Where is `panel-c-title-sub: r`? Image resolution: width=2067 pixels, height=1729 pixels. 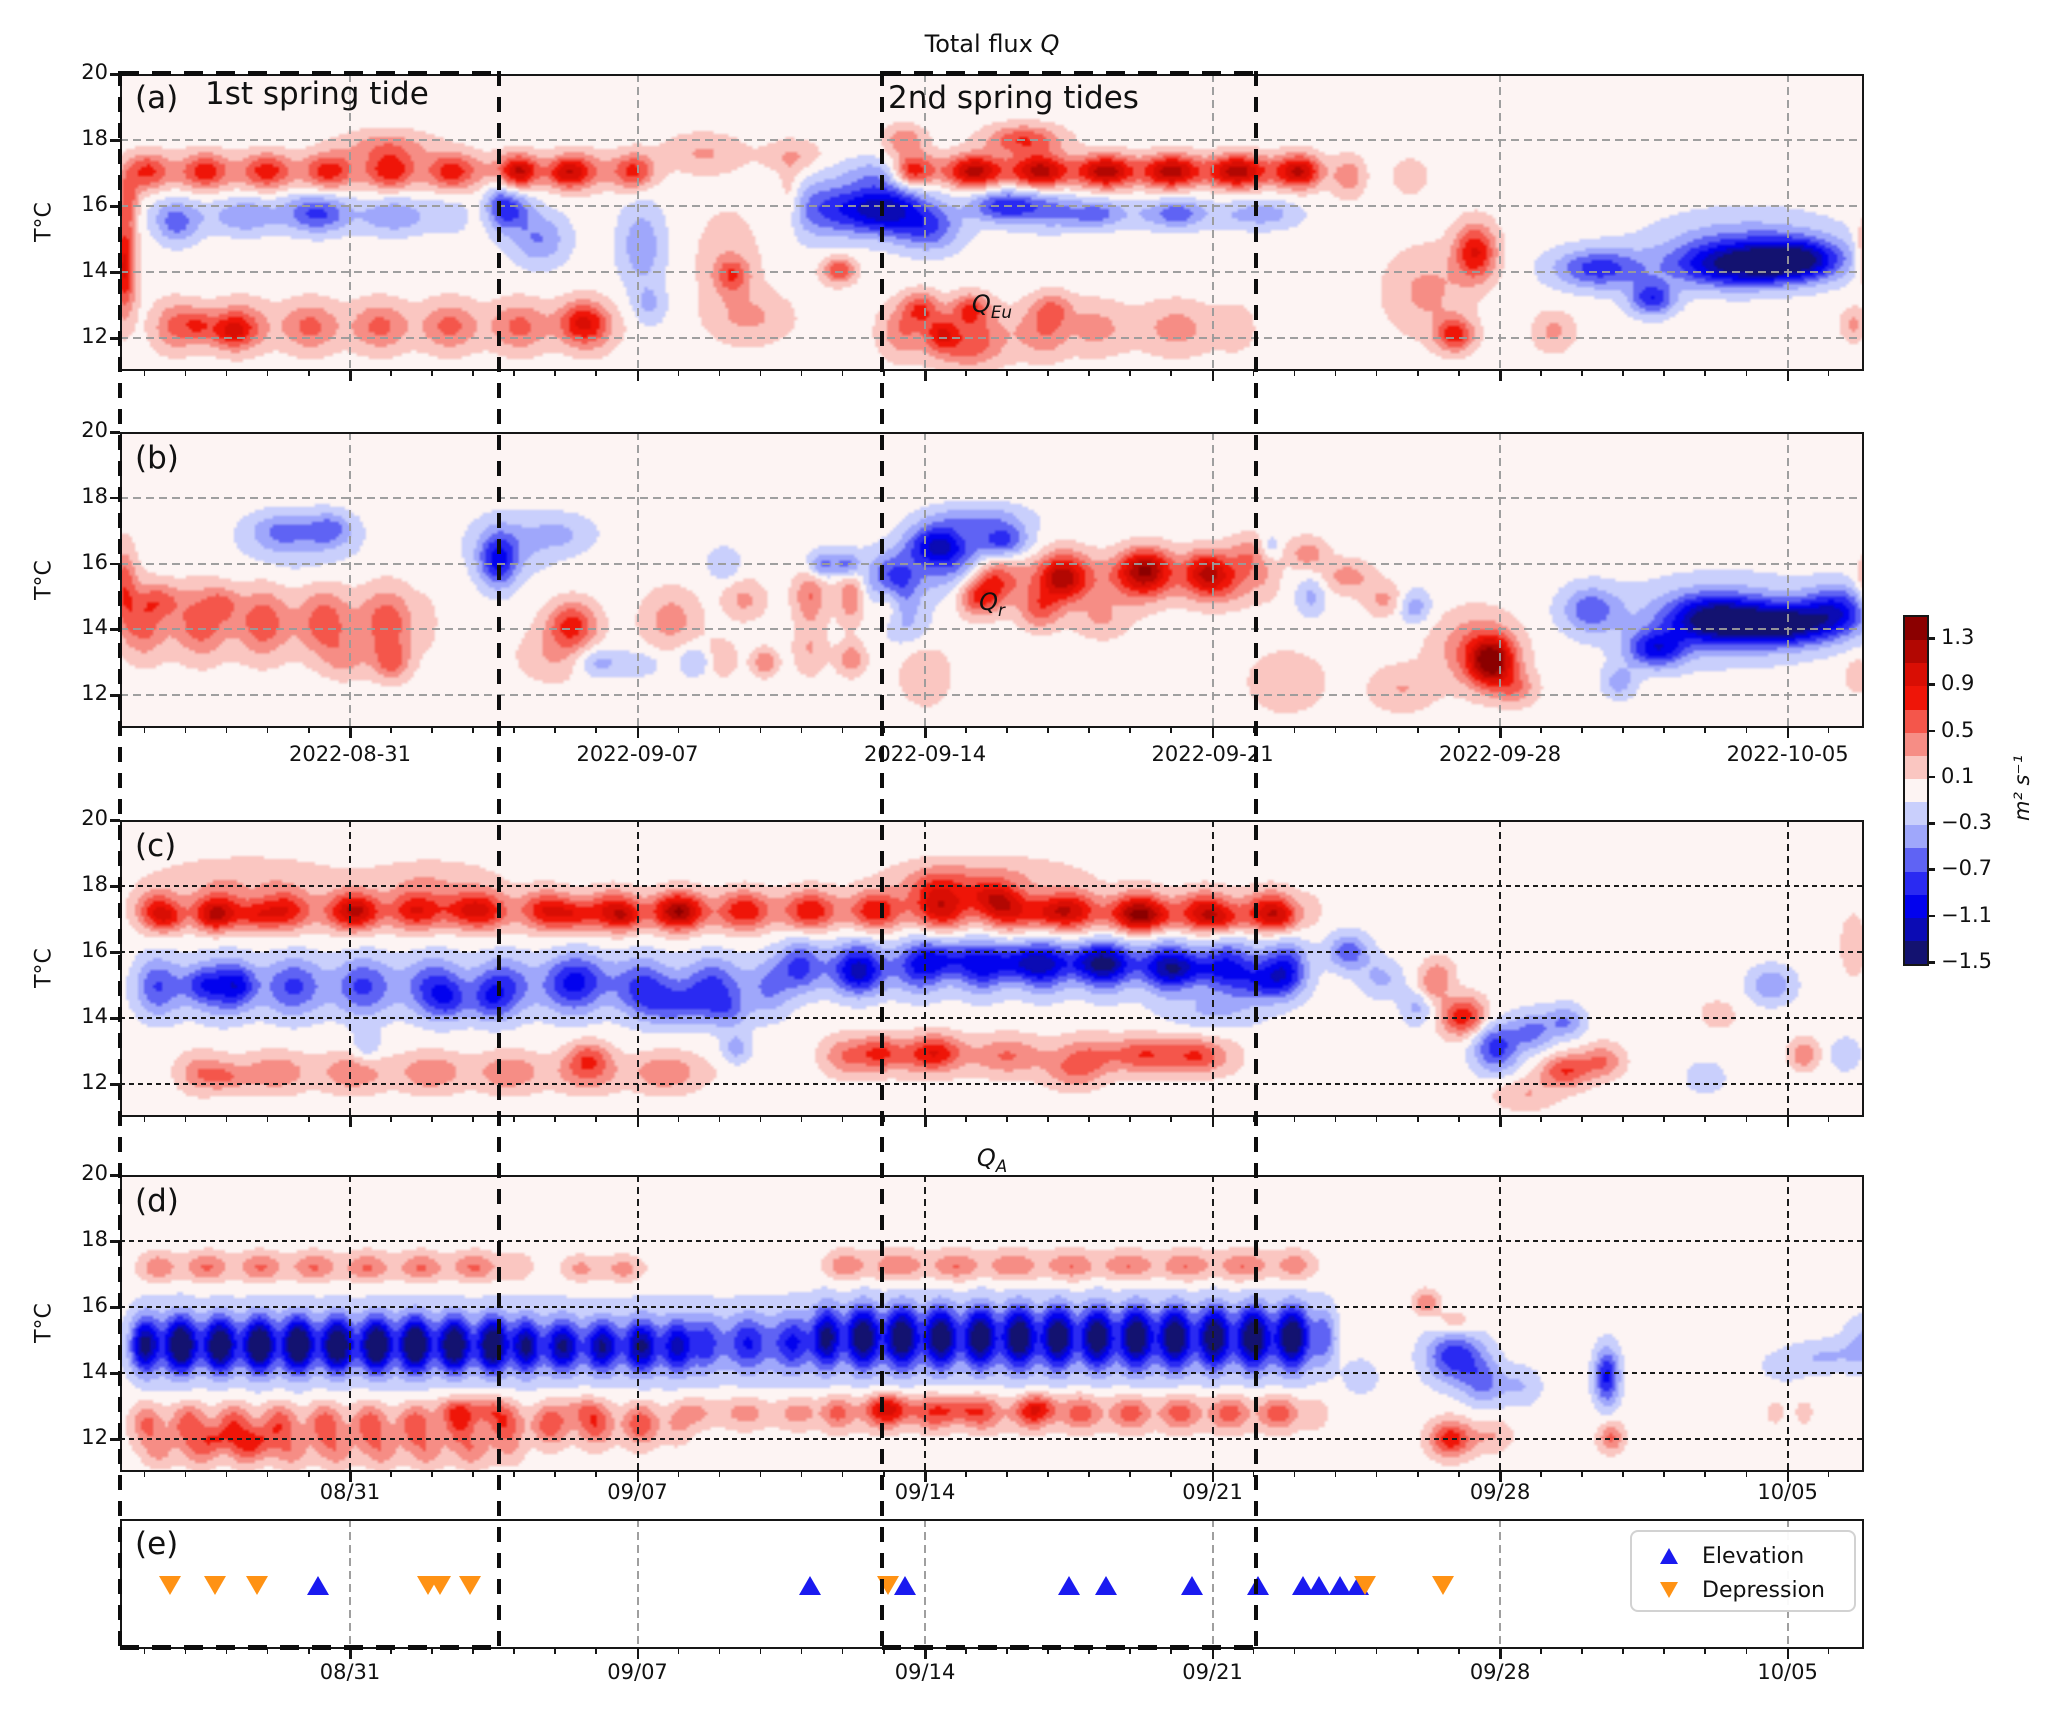 panel-c-title-sub: r is located at coordinates (1001, 609).